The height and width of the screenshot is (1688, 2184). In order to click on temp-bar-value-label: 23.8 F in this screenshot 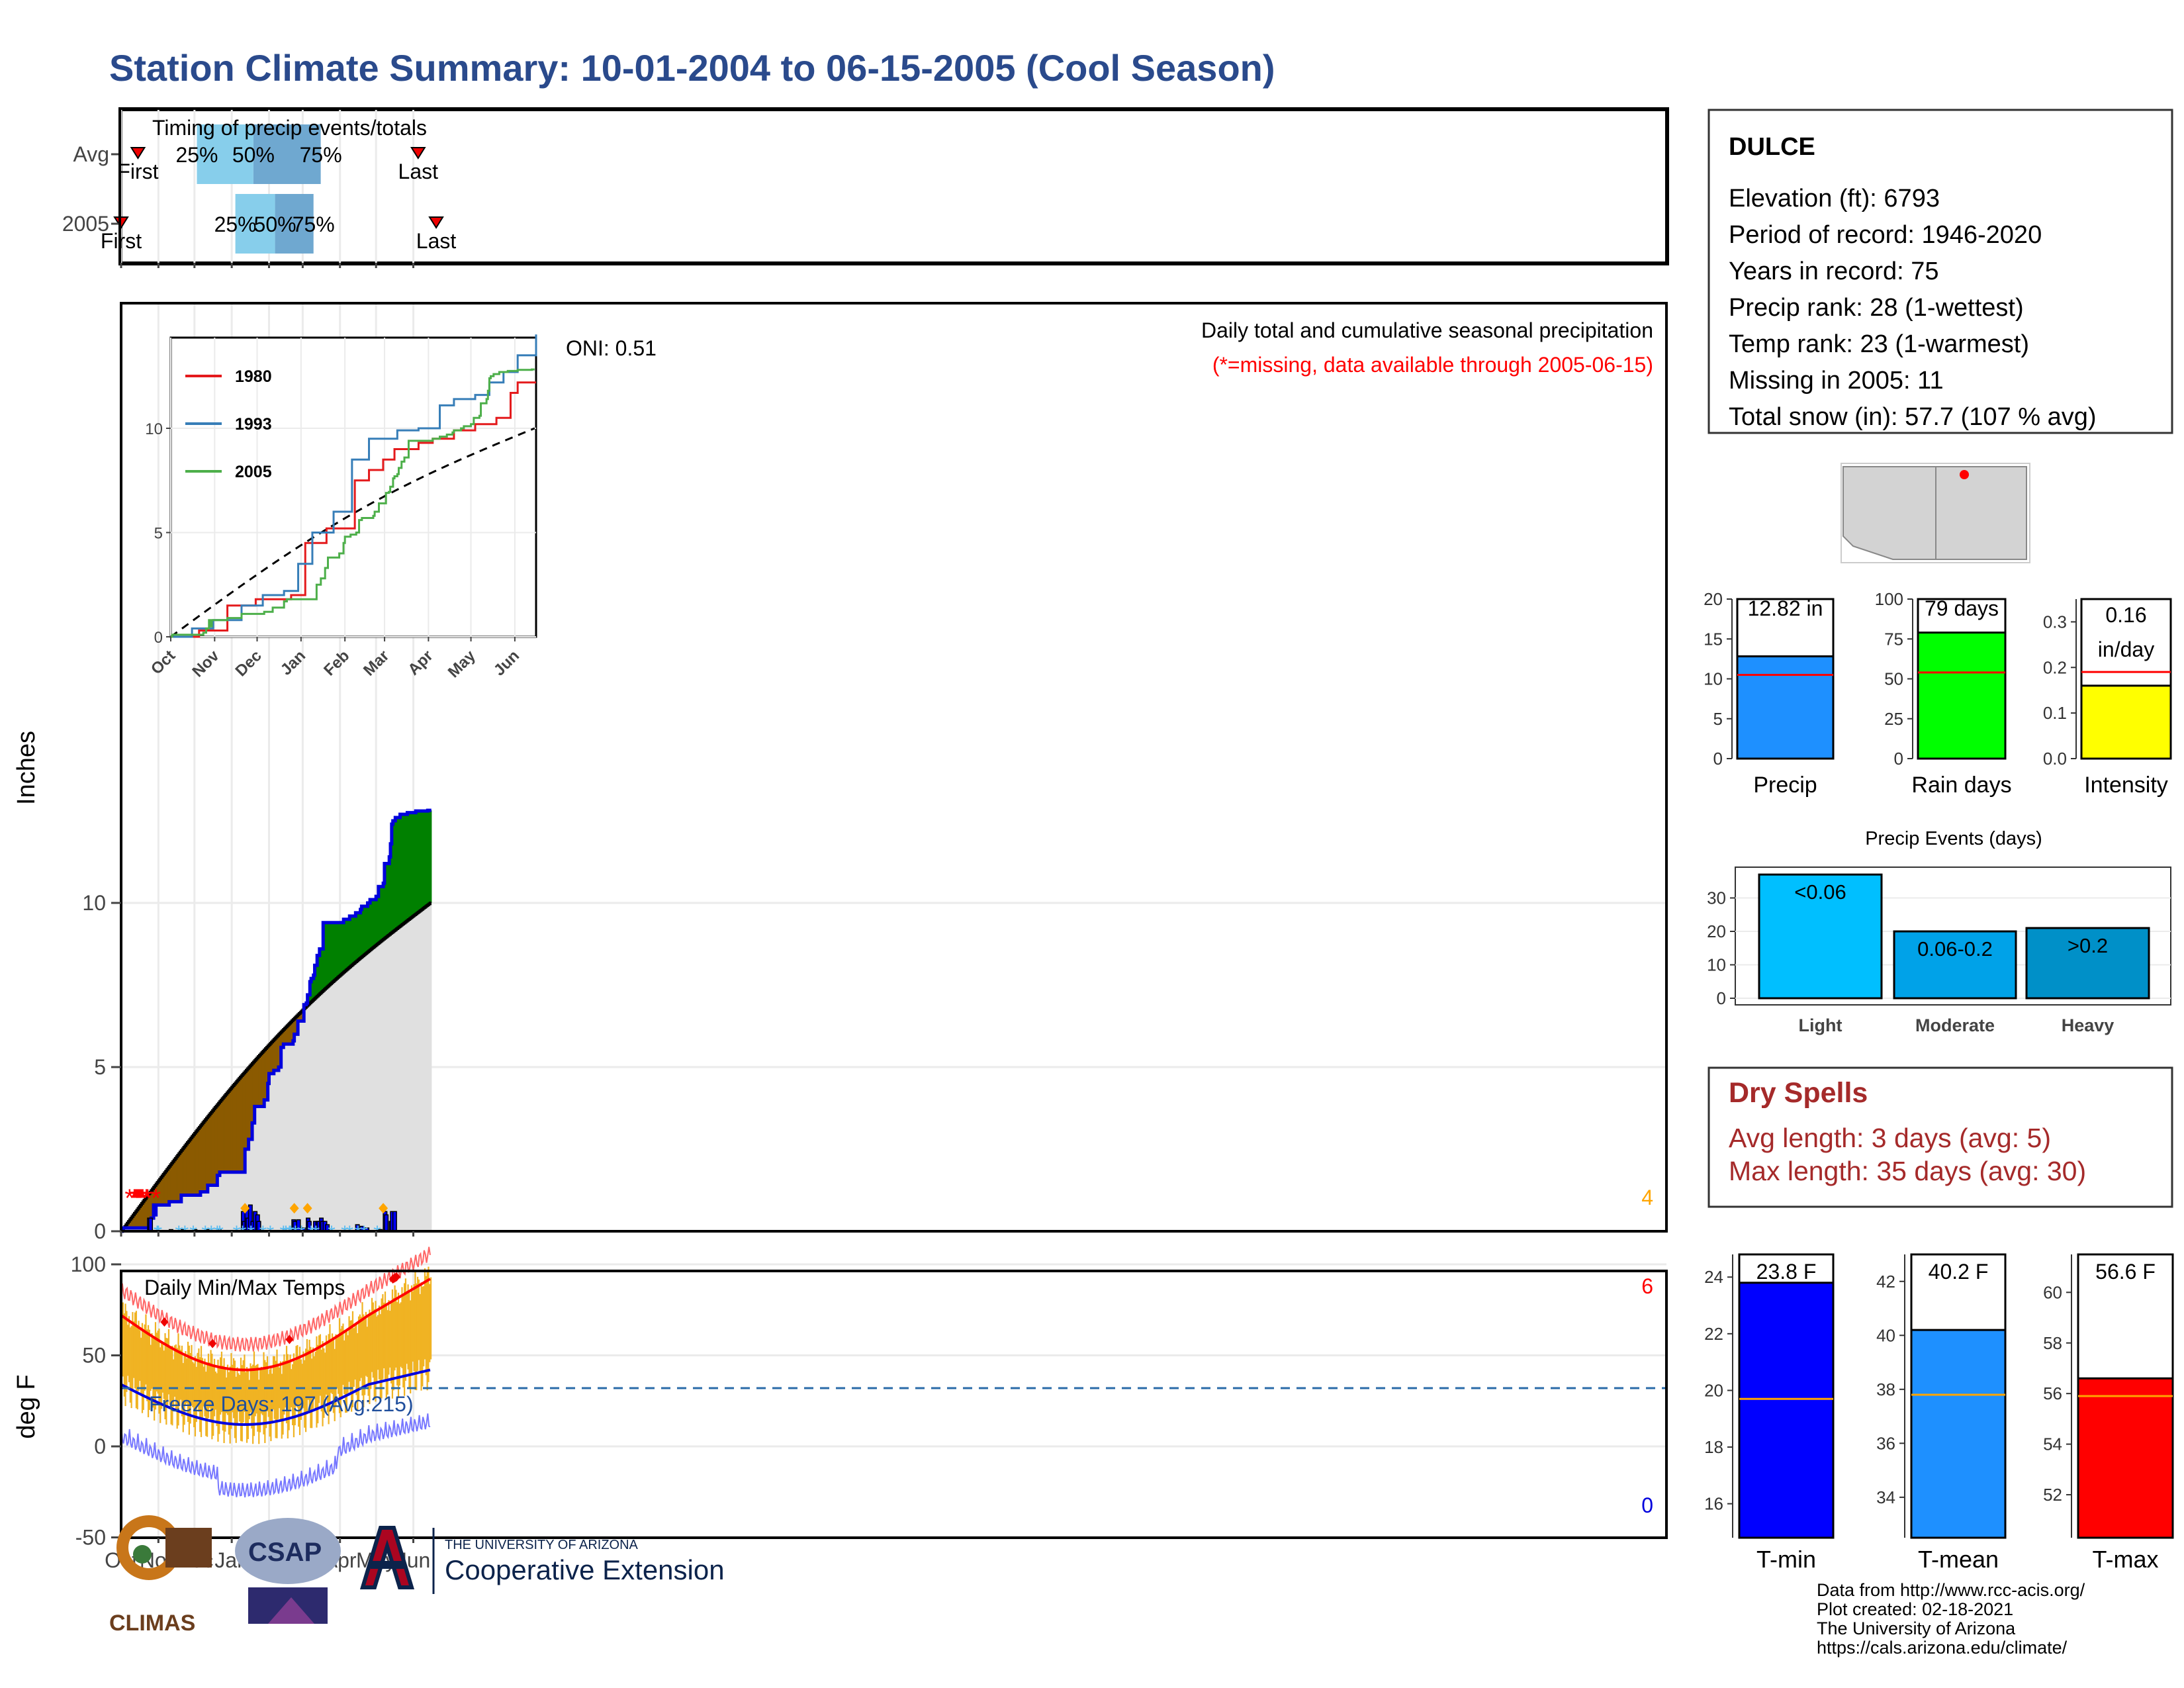, I will do `click(1786, 1272)`.